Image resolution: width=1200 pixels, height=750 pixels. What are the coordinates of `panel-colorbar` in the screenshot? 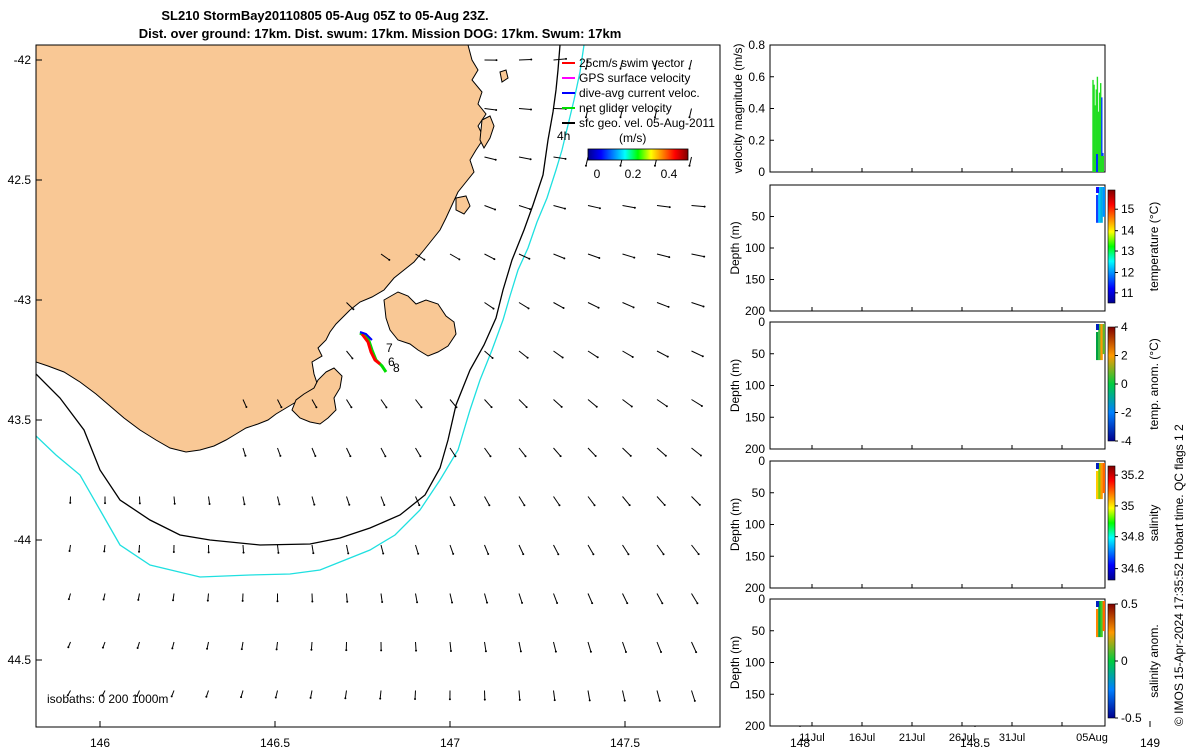 It's located at (1111, 661).